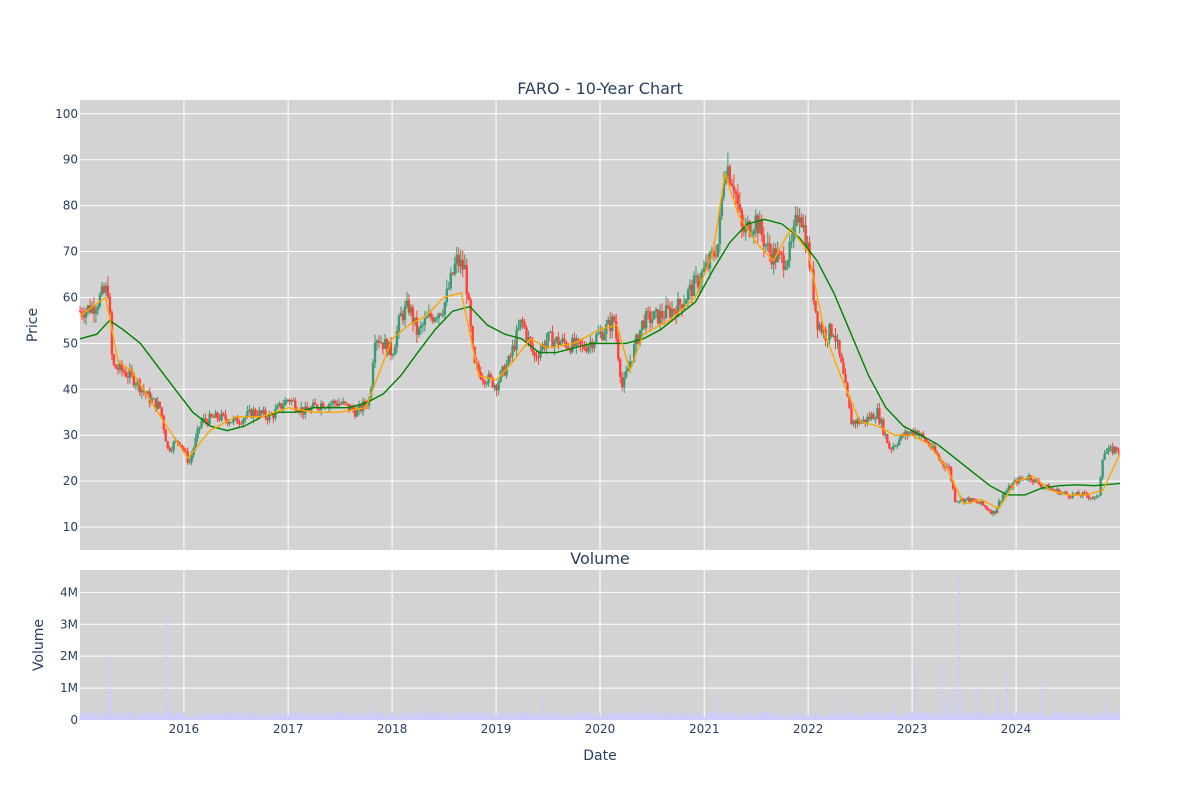 The image size is (1200, 804). I want to click on volume-y-tick-label: 1M, so click(69, 688).